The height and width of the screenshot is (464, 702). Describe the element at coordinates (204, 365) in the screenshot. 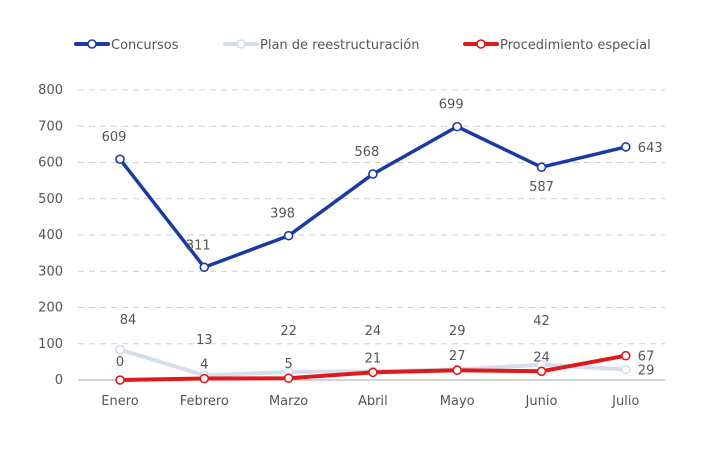

I see `data-label: 4` at that location.